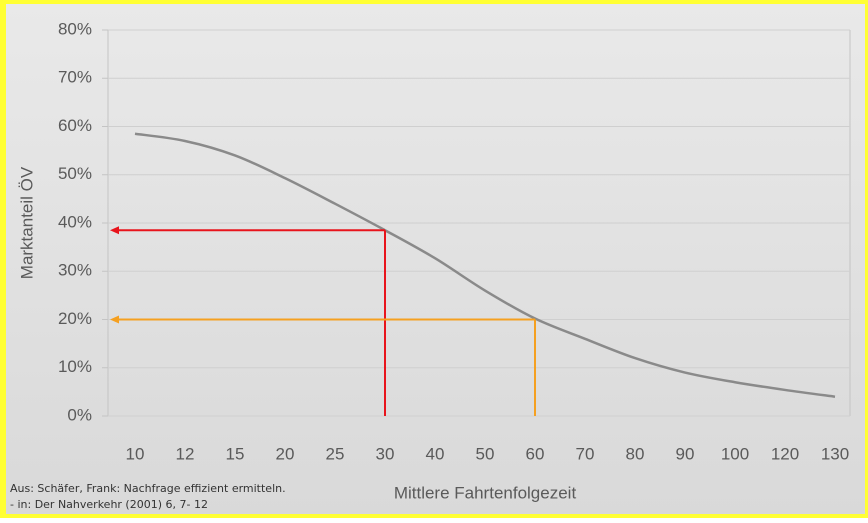  I want to click on x-tick-label: 25, so click(335, 453).